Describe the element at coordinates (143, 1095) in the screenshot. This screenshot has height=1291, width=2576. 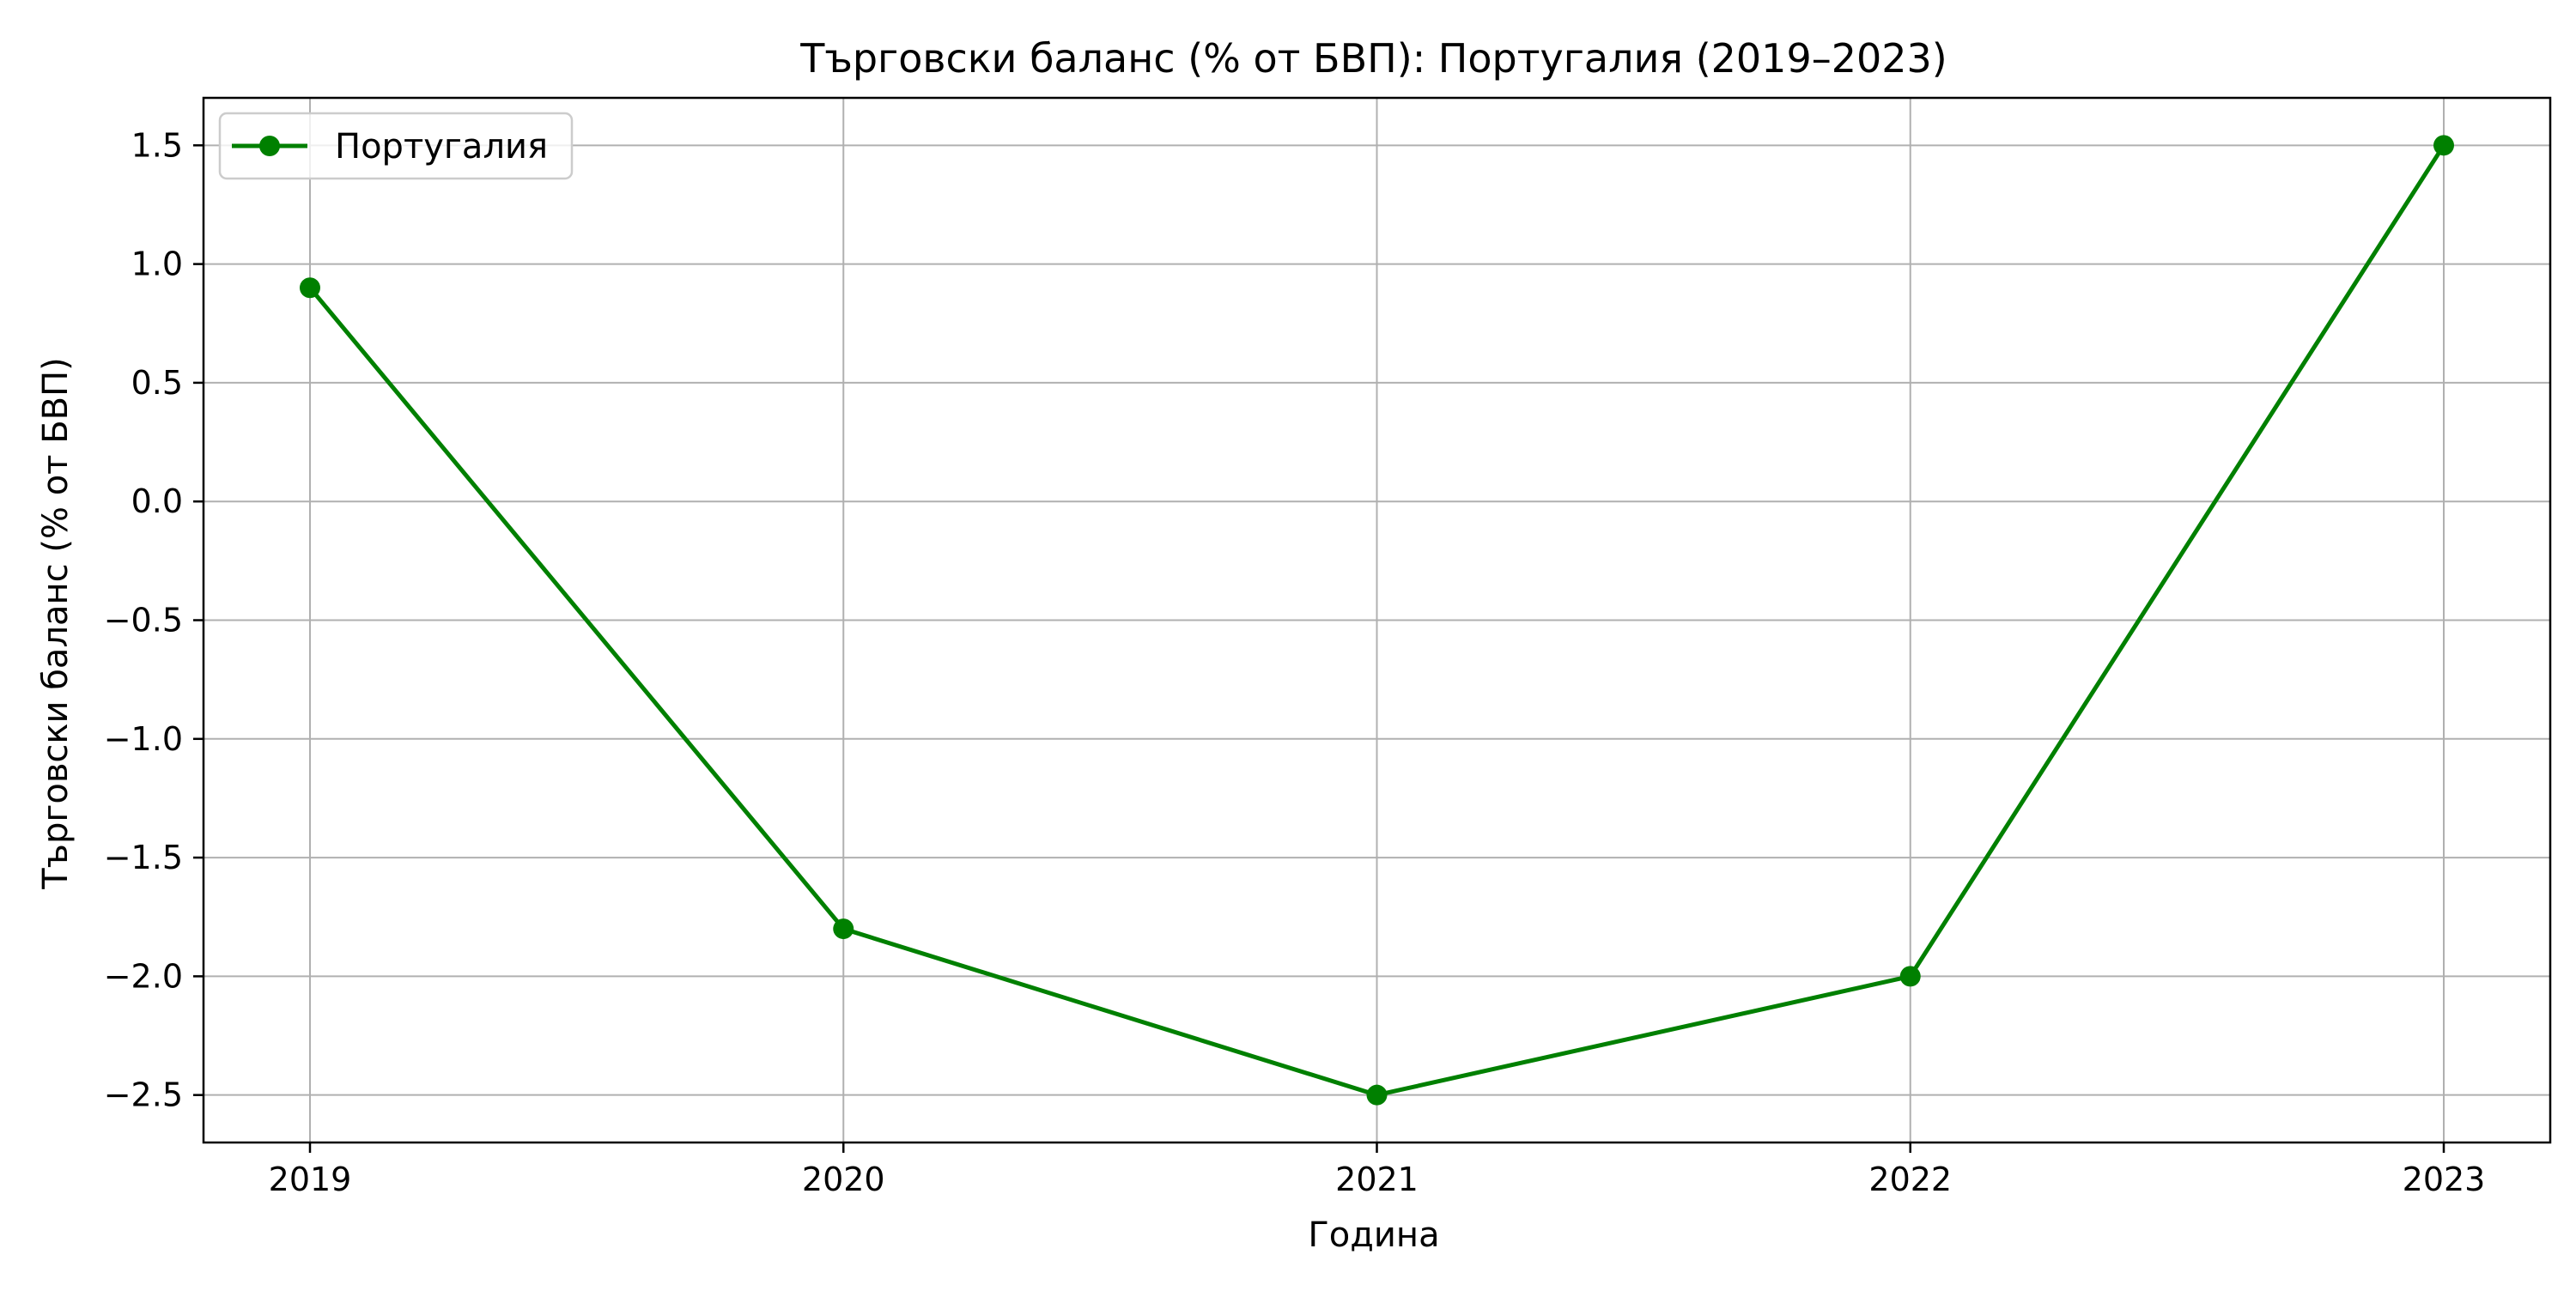
I see `y-tick-label: −2.5` at that location.